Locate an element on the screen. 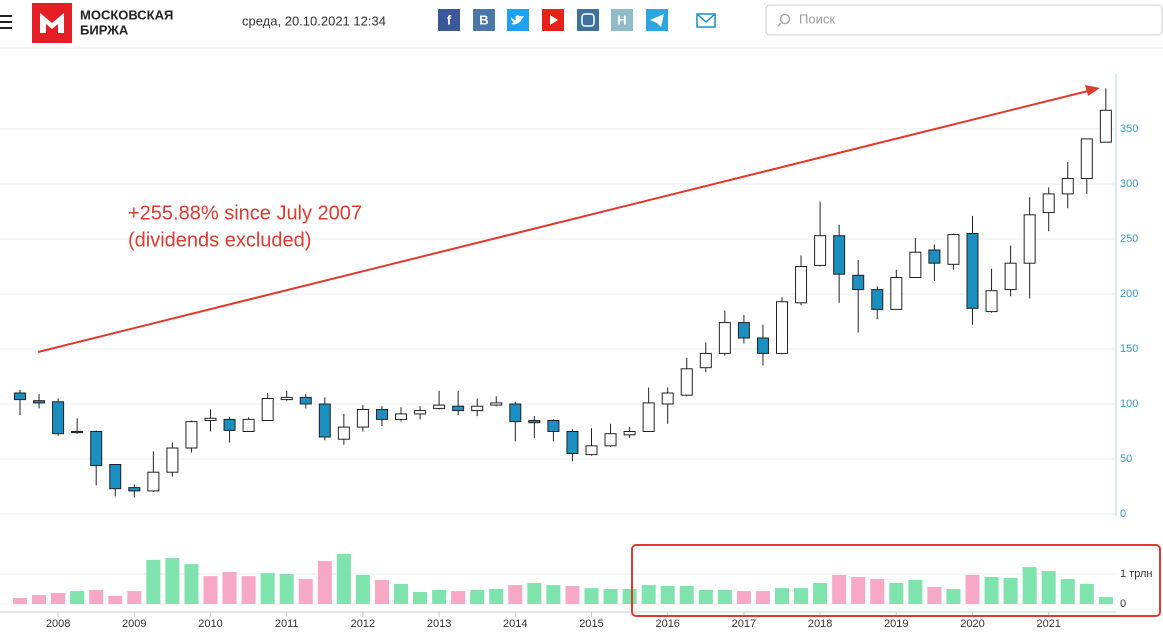  vk-icon is located at coordinates (484, 20).